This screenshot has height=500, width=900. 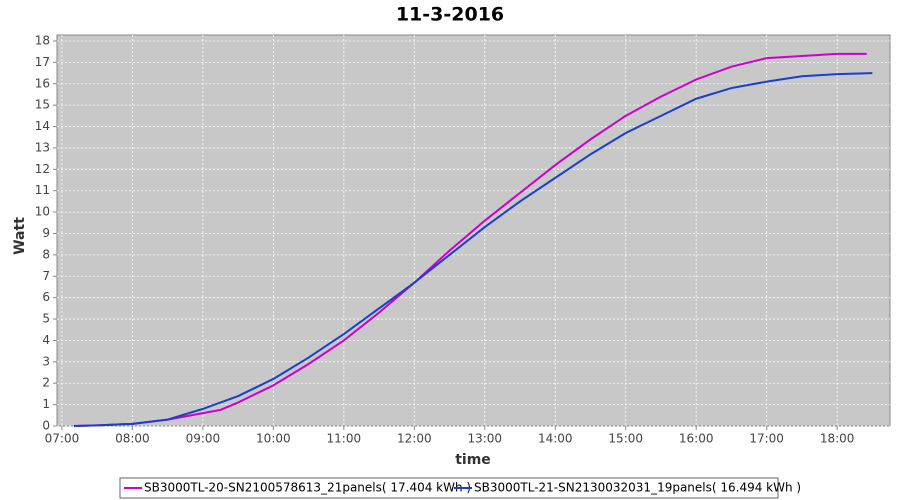 I want to click on x-tick-label: 14:00, so click(x=555, y=439).